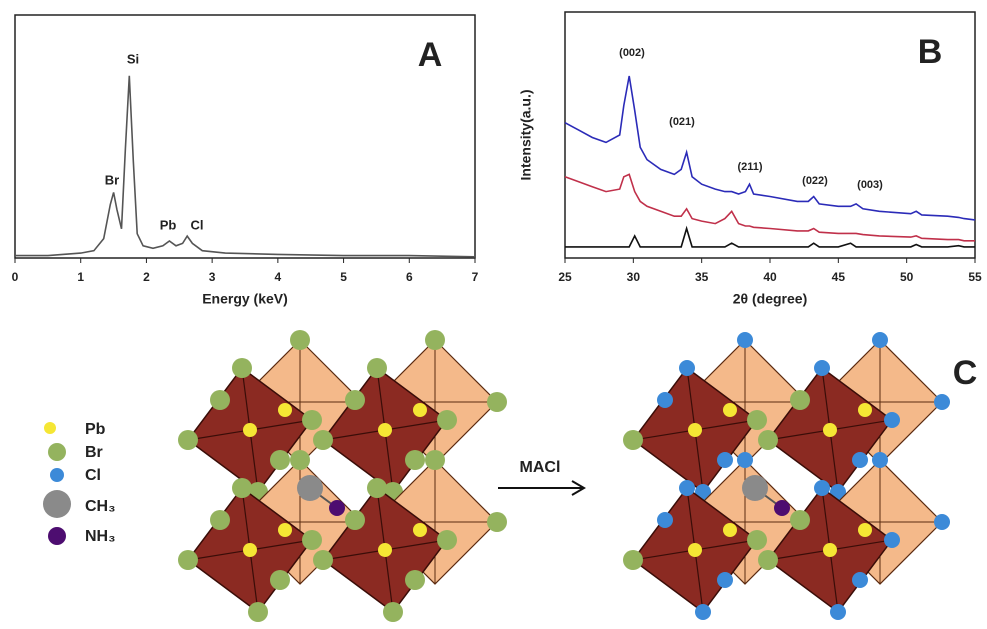  Describe the element at coordinates (133, 58) in the screenshot. I see `annotation: Si` at that location.